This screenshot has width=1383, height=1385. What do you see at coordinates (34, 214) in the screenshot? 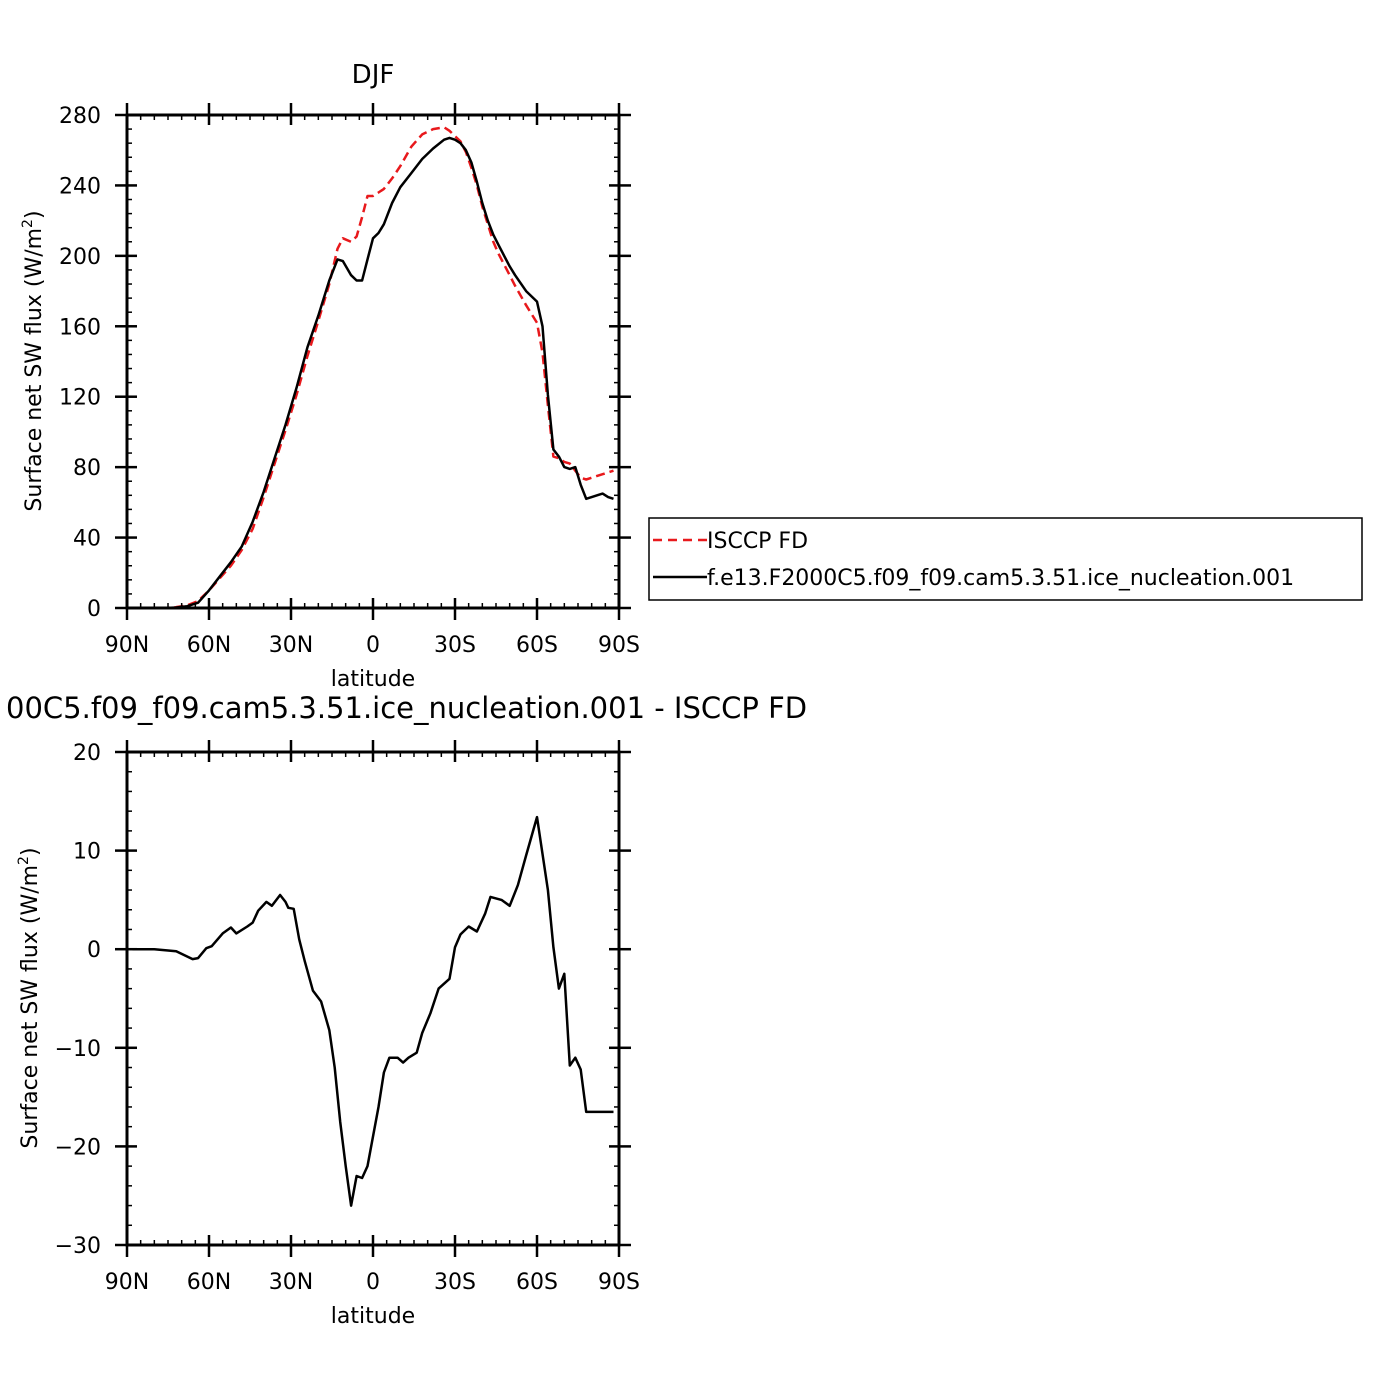
I see `top-y-axis-label-close: )` at bounding box center [34, 214].